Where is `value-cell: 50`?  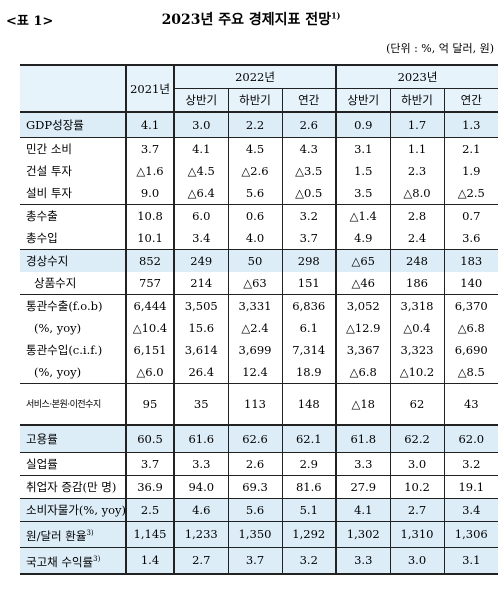
value-cell: 50 is located at coordinates (254, 260).